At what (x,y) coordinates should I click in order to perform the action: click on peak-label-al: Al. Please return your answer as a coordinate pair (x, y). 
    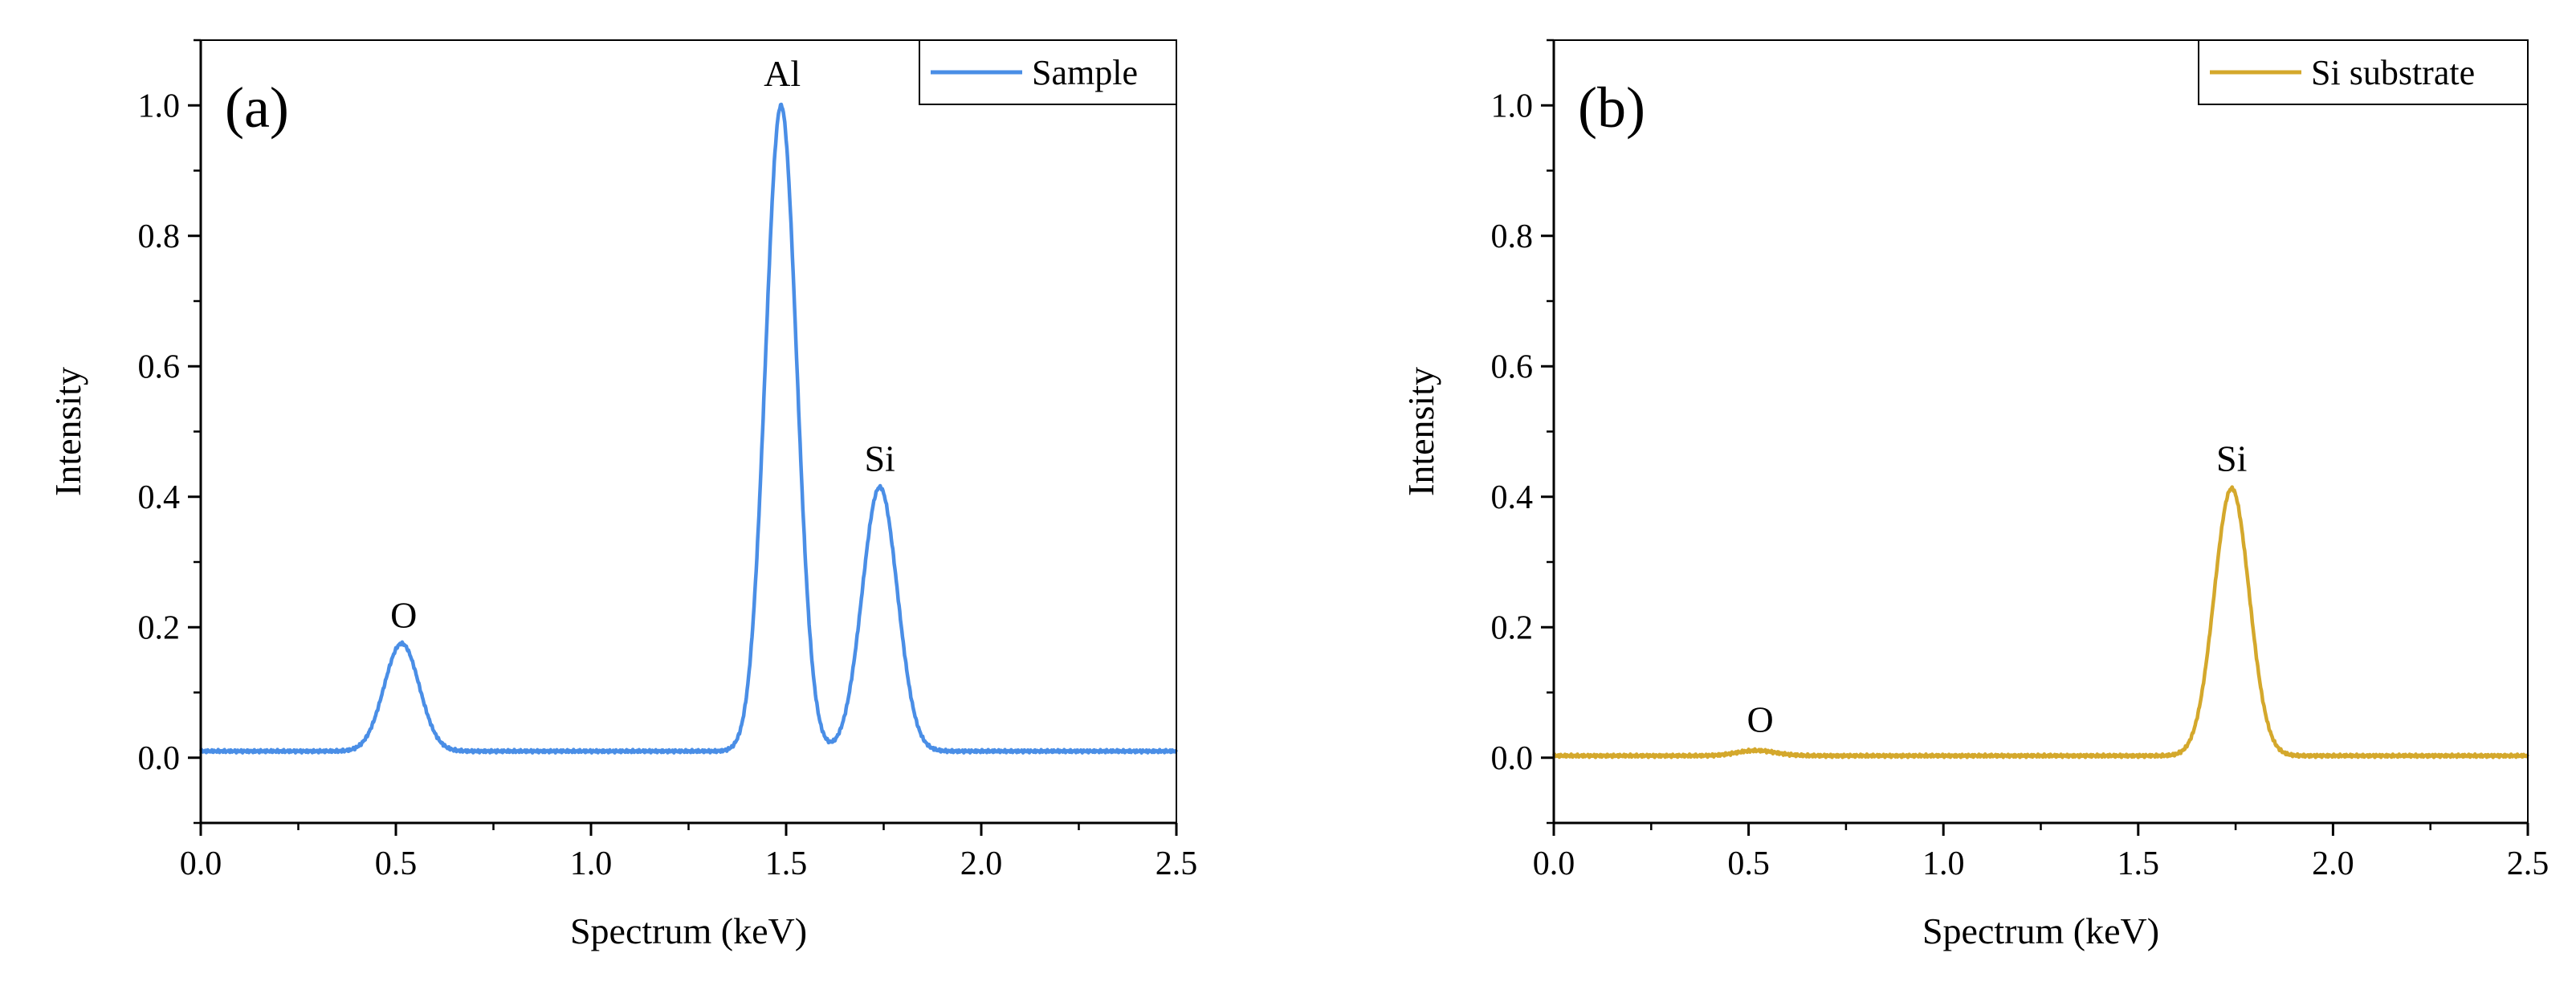
    Looking at the image, I should click on (782, 74).